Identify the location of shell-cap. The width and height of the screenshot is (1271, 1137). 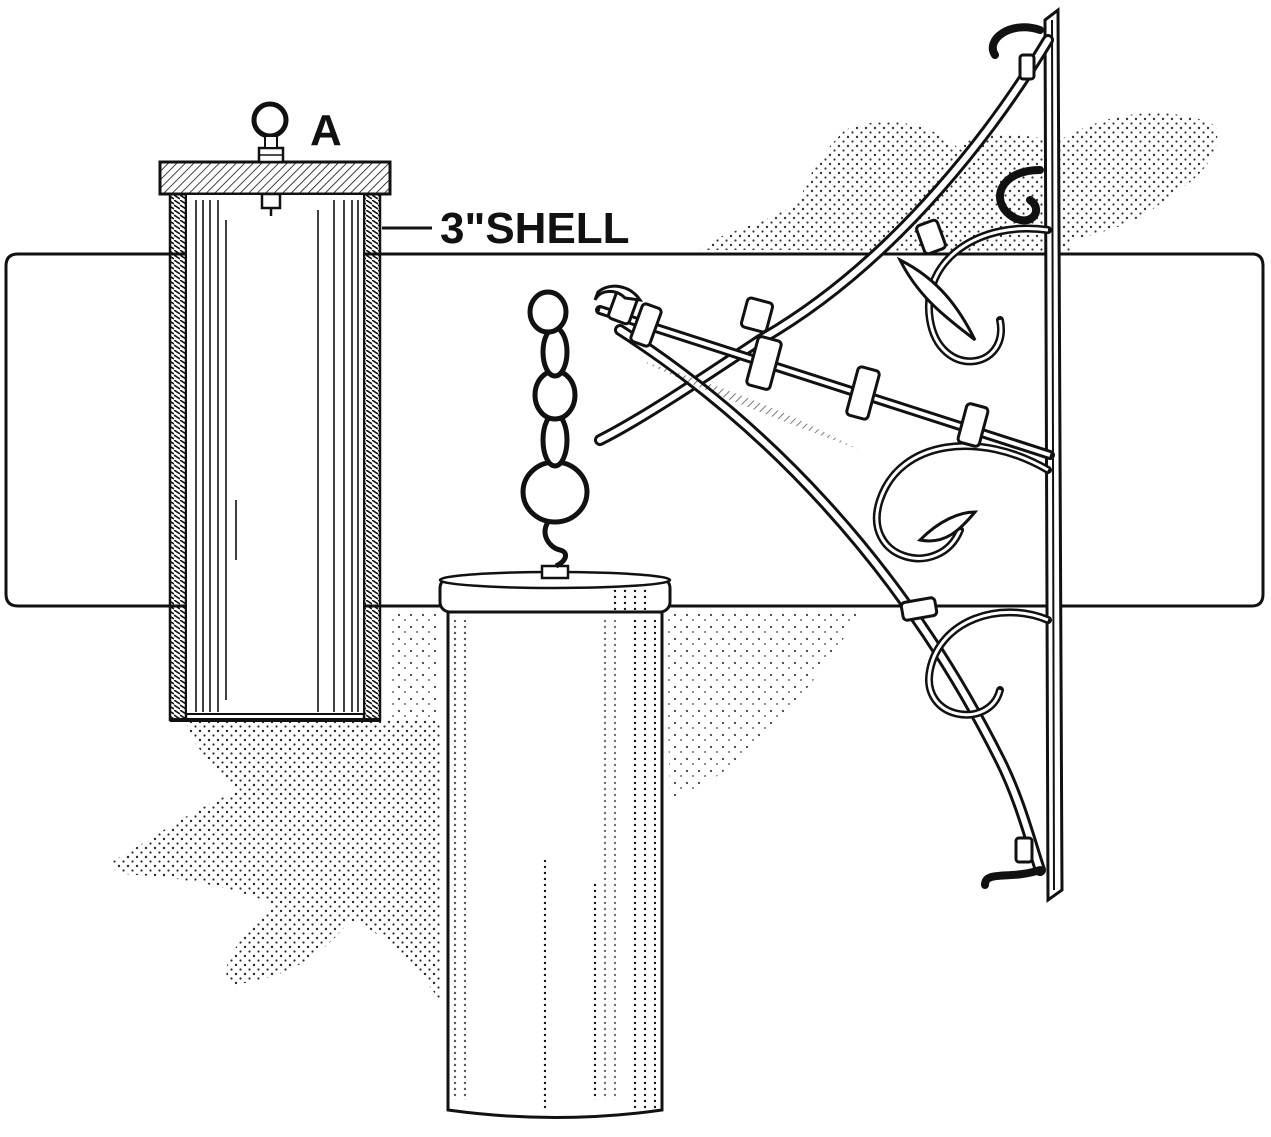
(275, 178).